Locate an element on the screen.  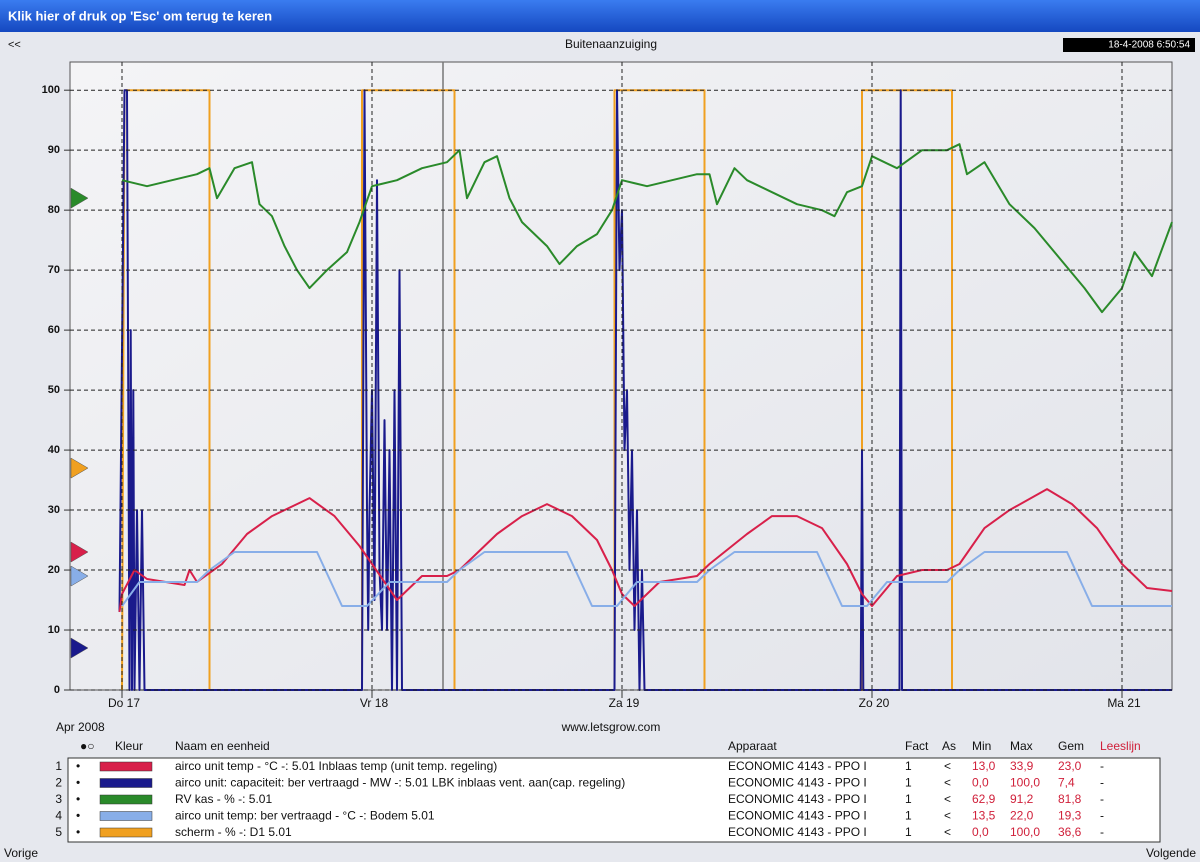
table-cell: 91,2 is located at coordinates (1022, 799).